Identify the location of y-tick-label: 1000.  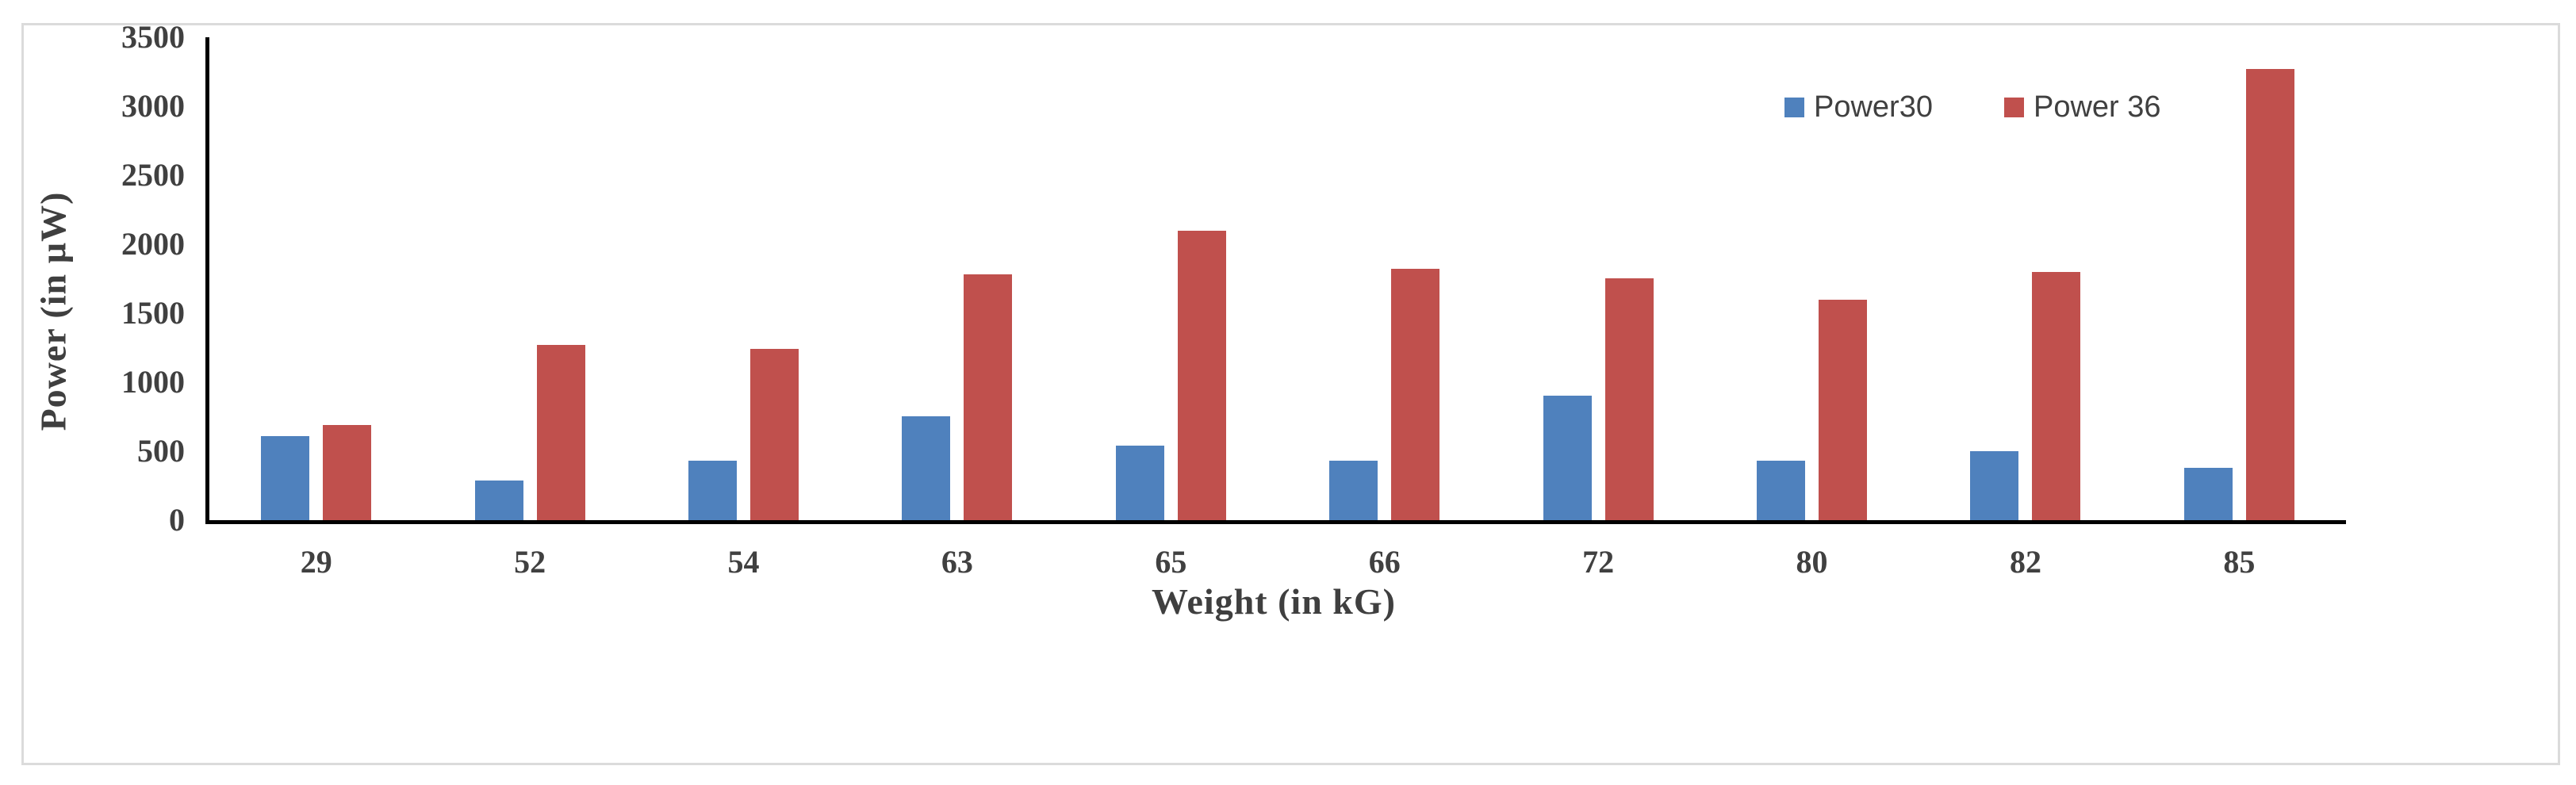
(153, 382).